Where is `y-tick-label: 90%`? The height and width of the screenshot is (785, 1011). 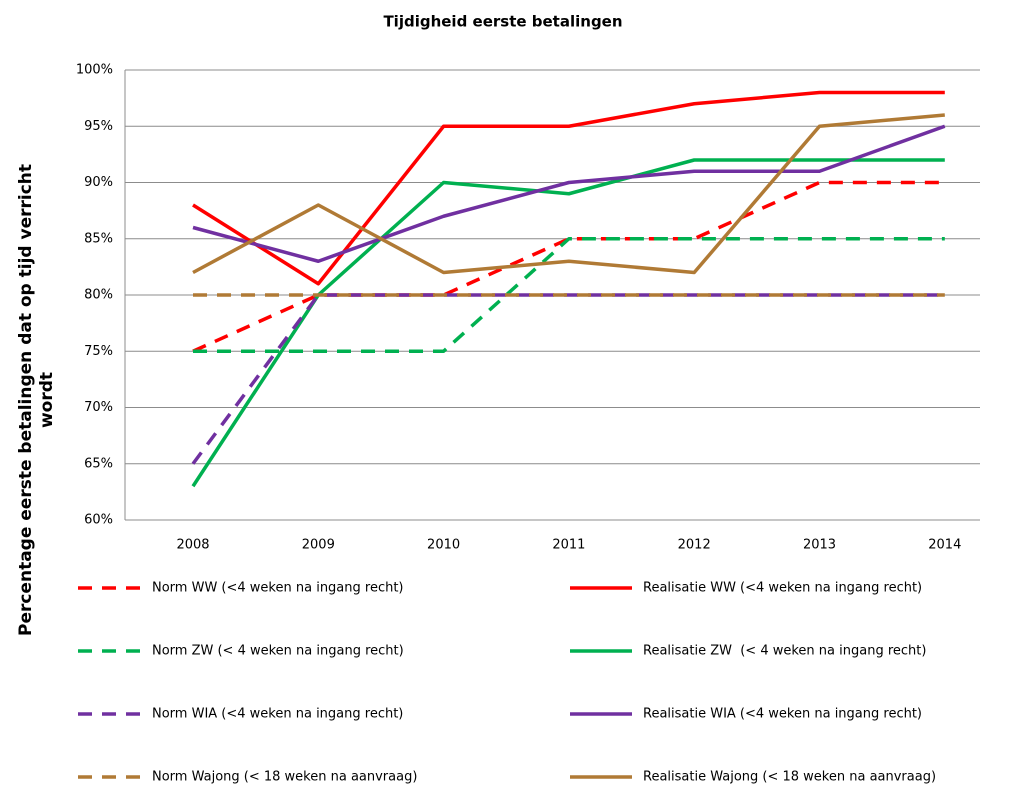
y-tick-label: 90% is located at coordinates (98, 182).